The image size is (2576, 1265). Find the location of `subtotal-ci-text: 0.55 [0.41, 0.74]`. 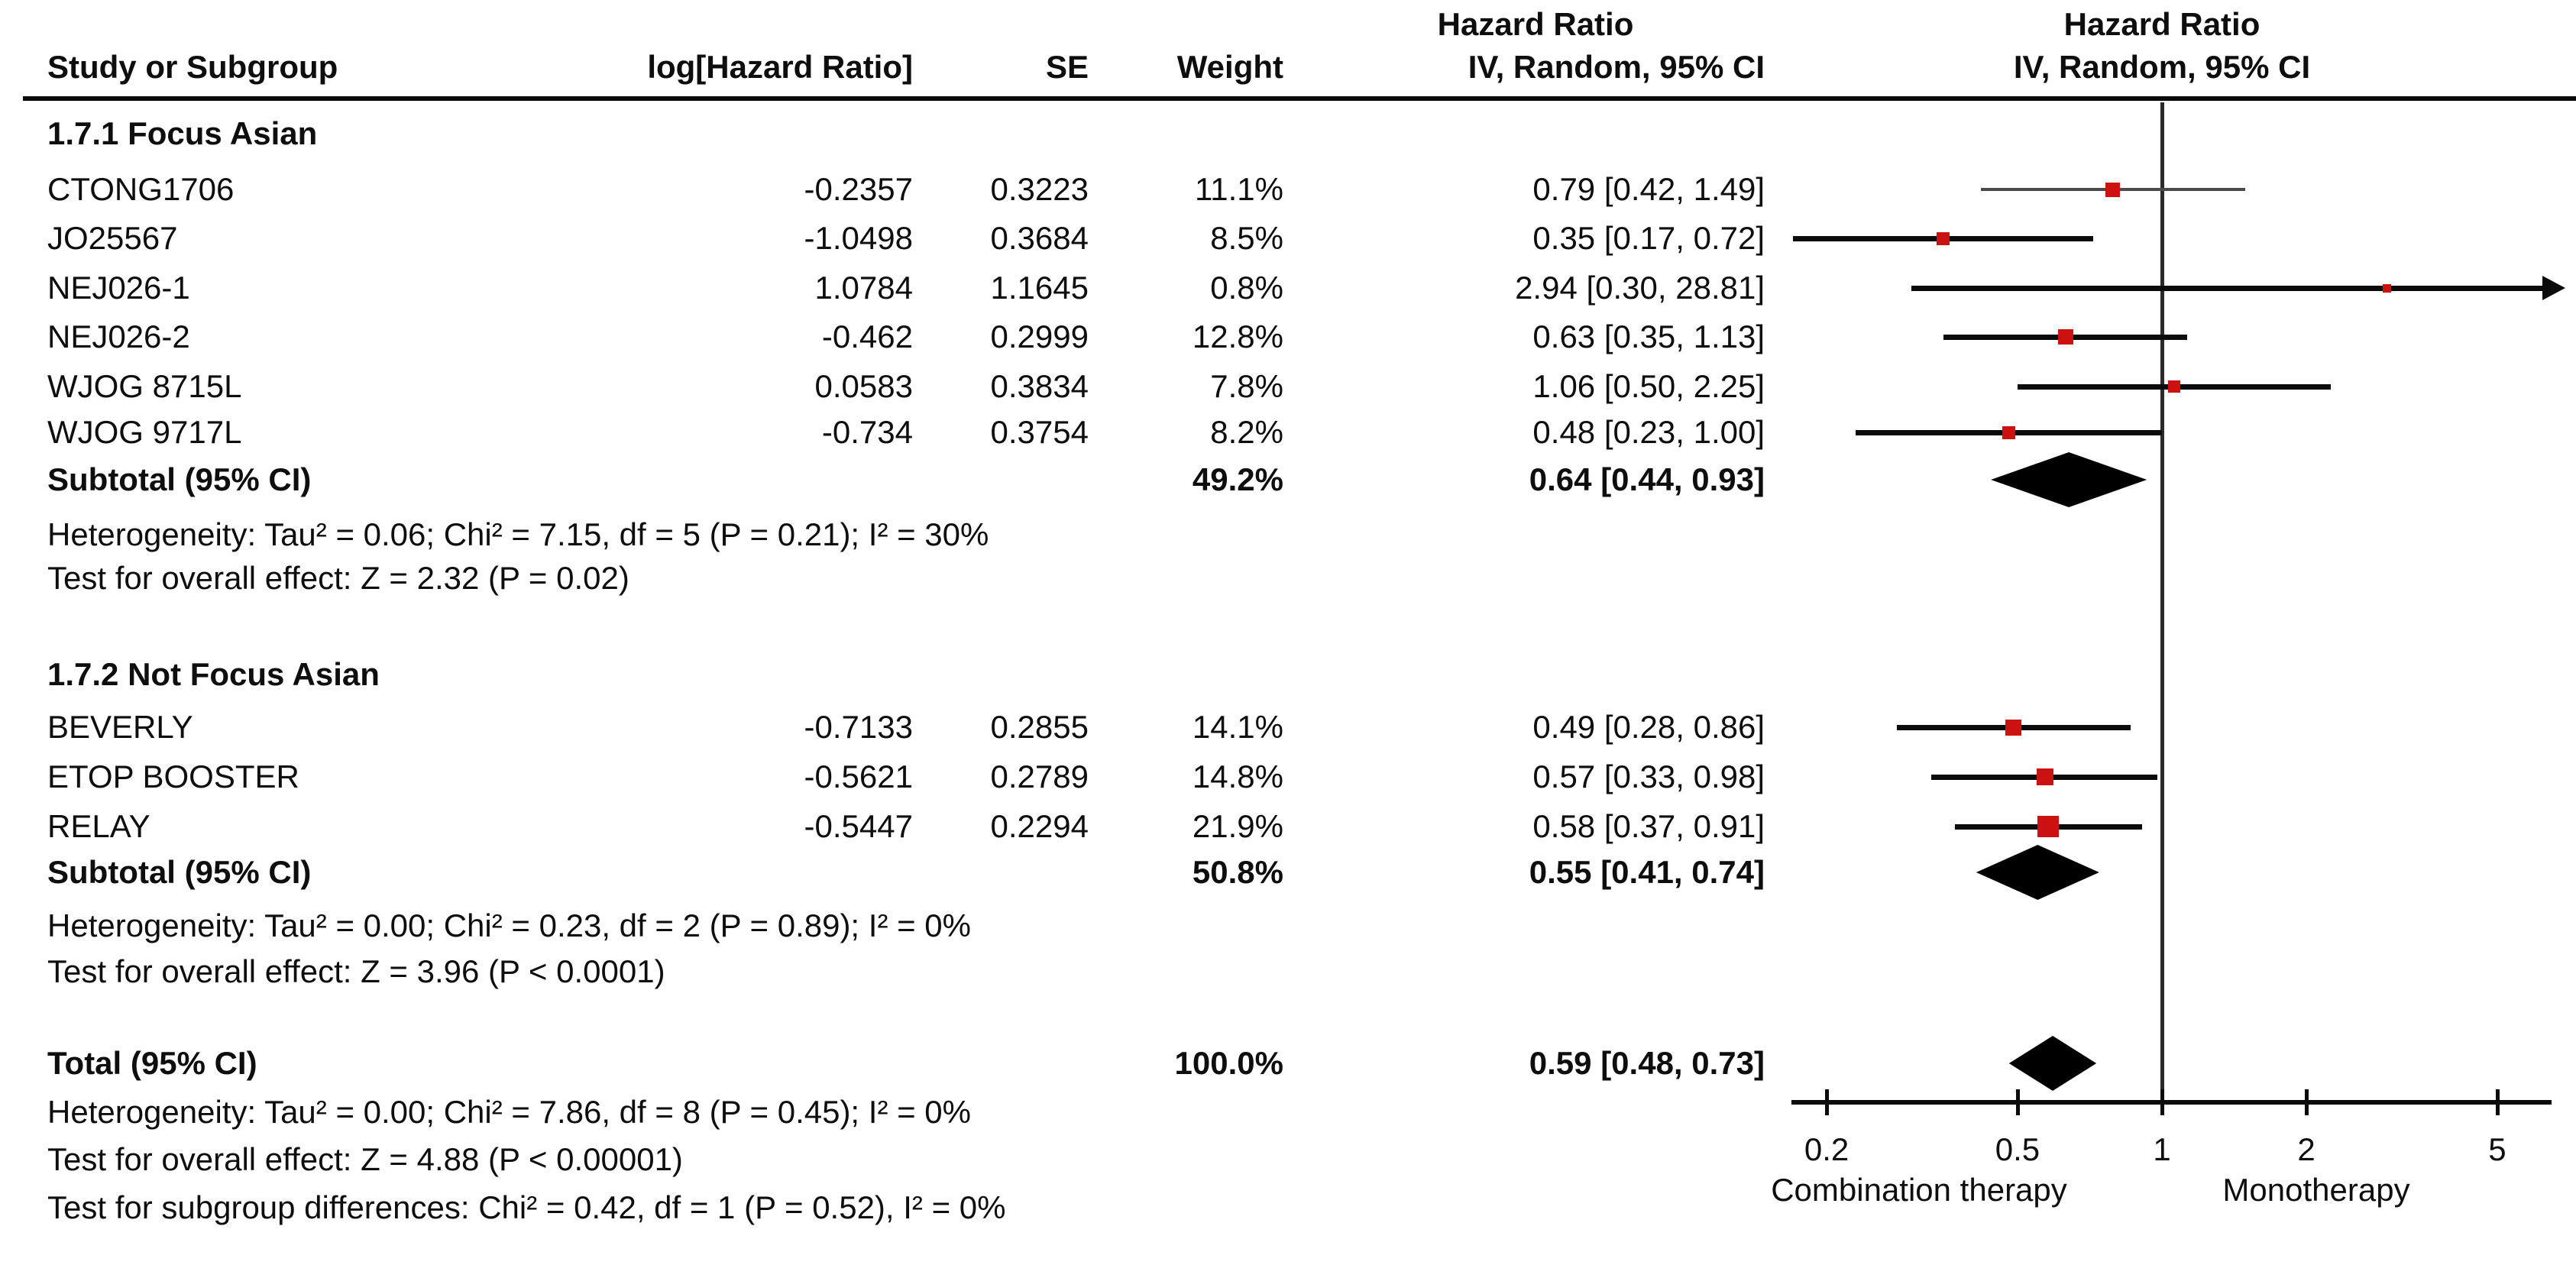

subtotal-ci-text: 0.55 [0.41, 0.74] is located at coordinates (1647, 872).